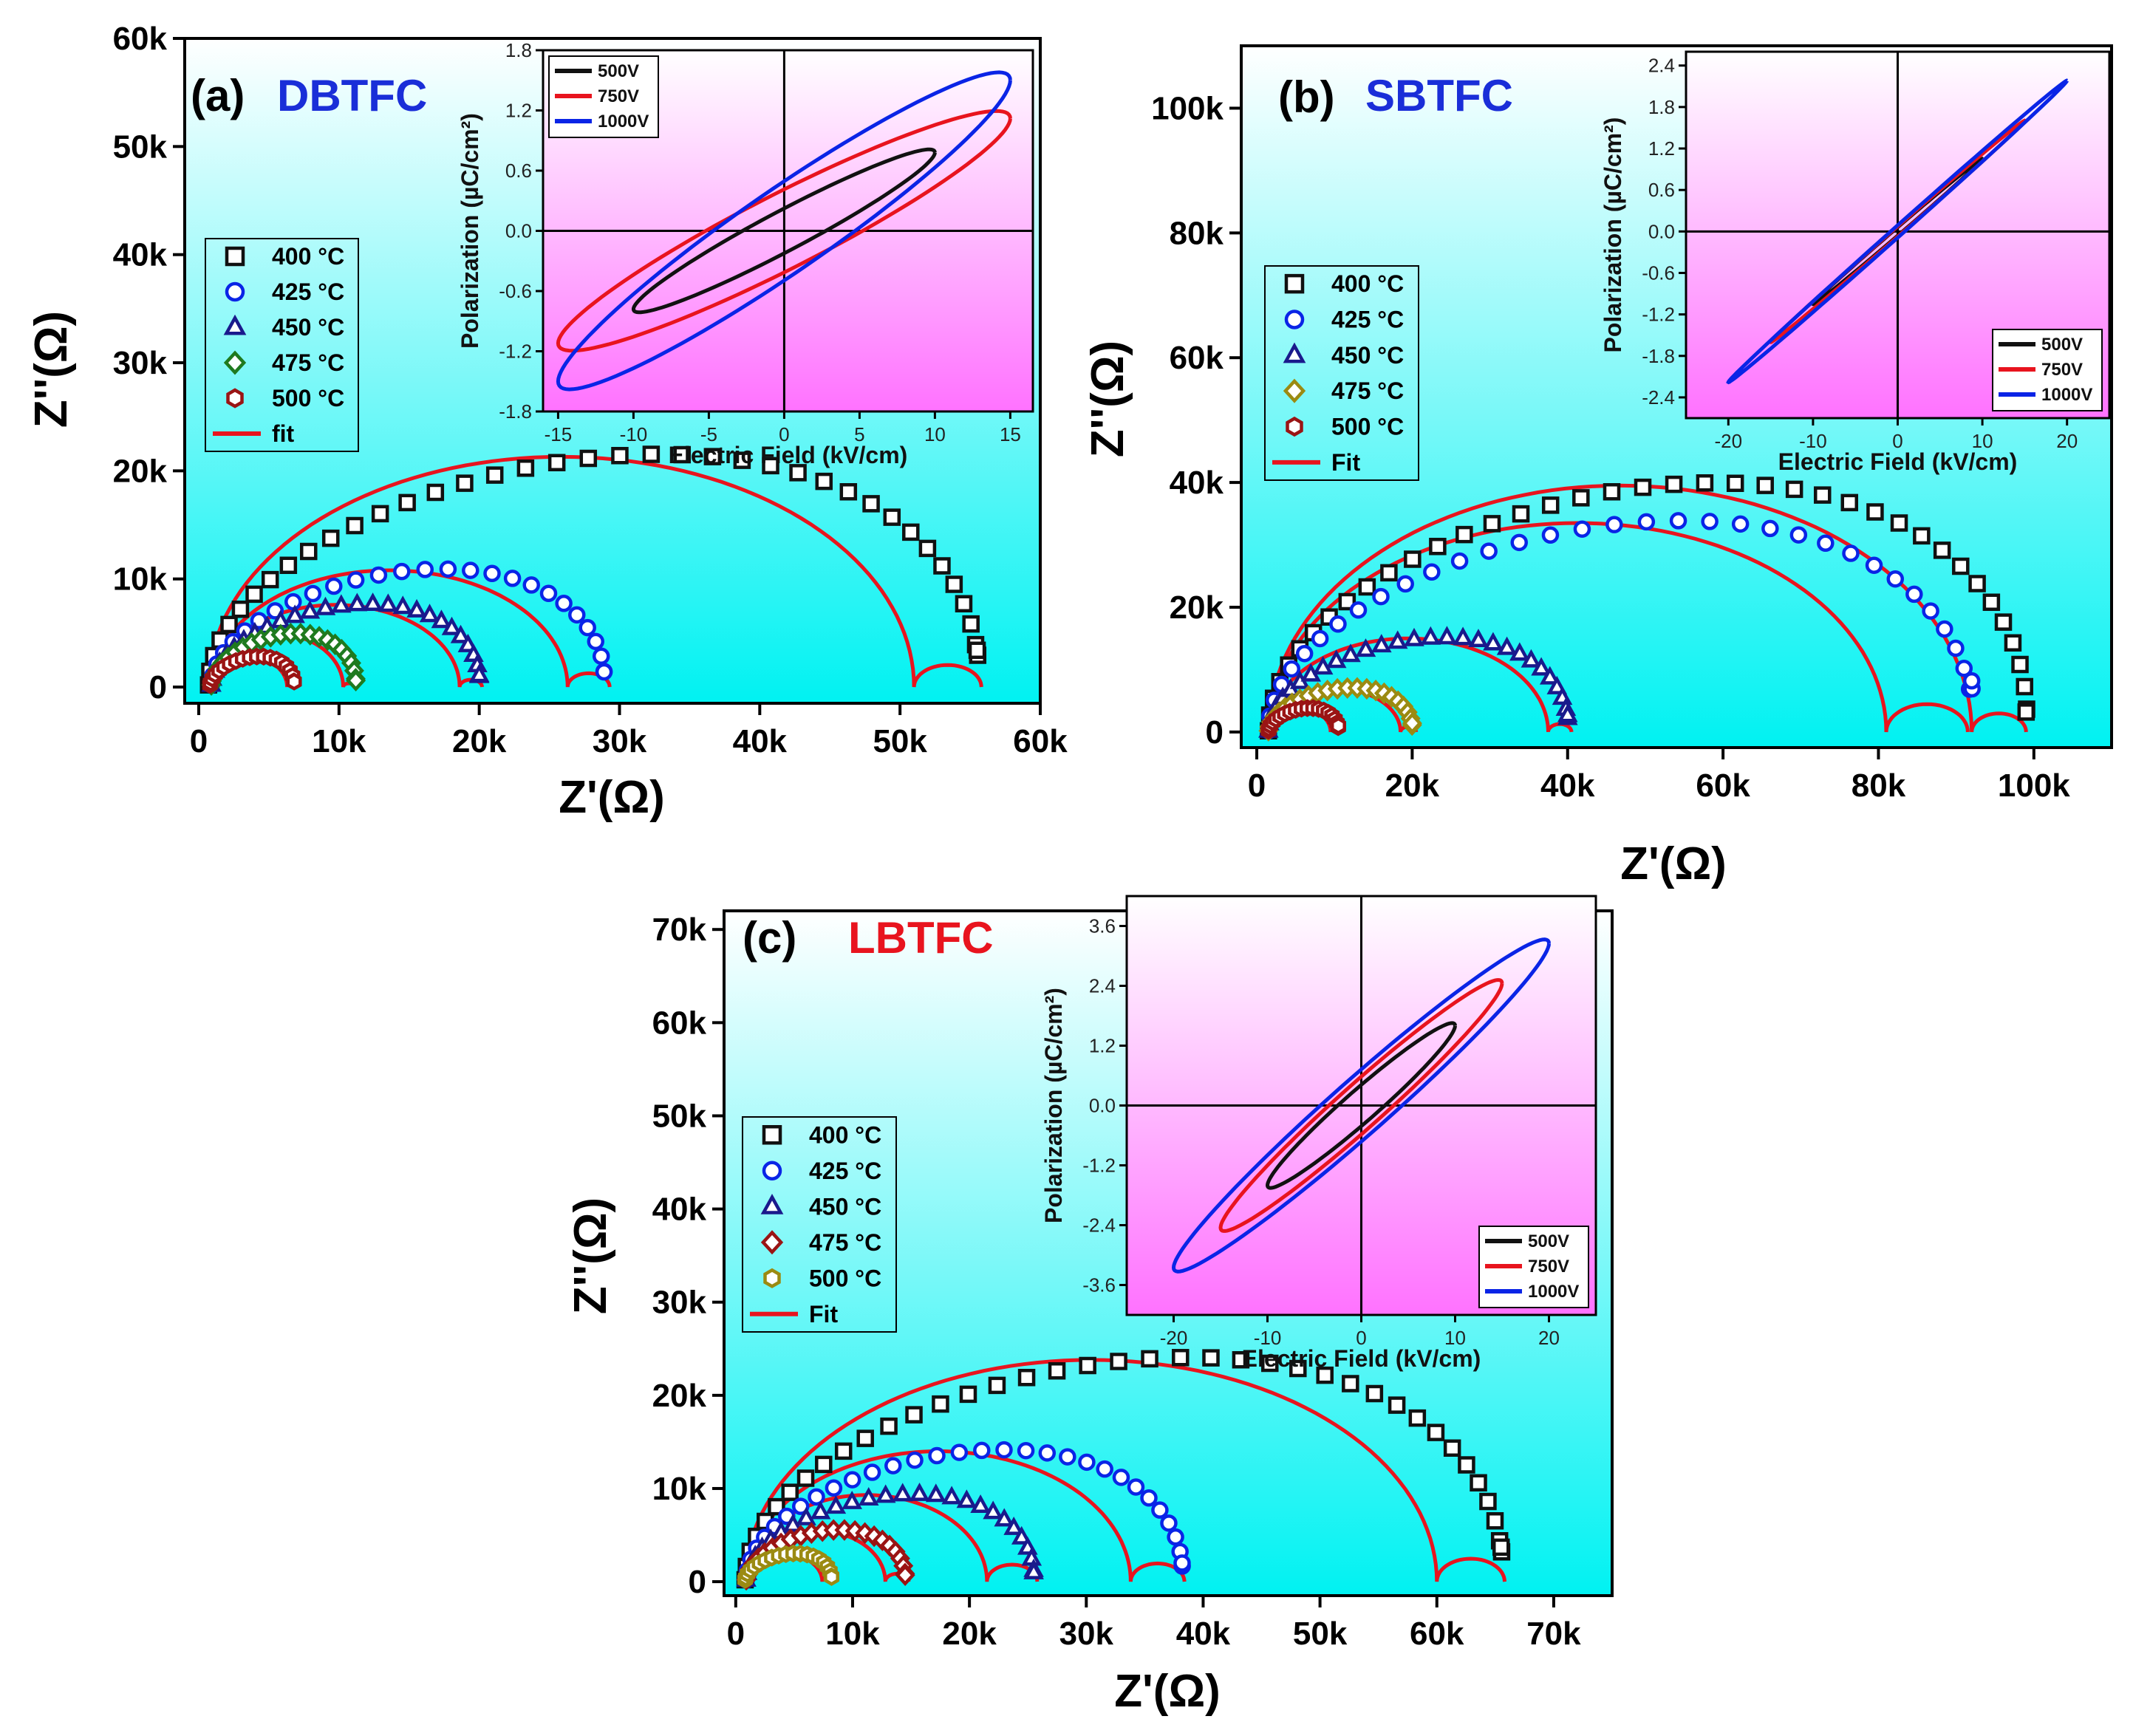 The height and width of the screenshot is (1736, 2150). Describe the element at coordinates (1723, 786) in the screenshot. I see `x-tick-label: 60k` at that location.